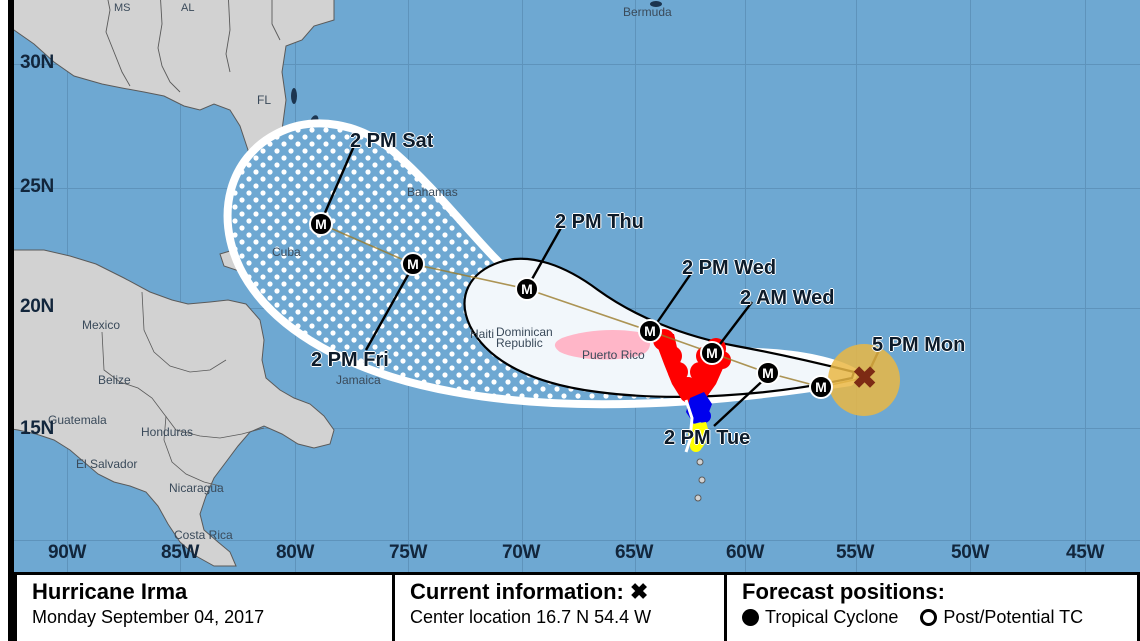  What do you see at coordinates (350, 360) in the screenshot?
I see `forecast-label-fri: 2 PM Fri` at bounding box center [350, 360].